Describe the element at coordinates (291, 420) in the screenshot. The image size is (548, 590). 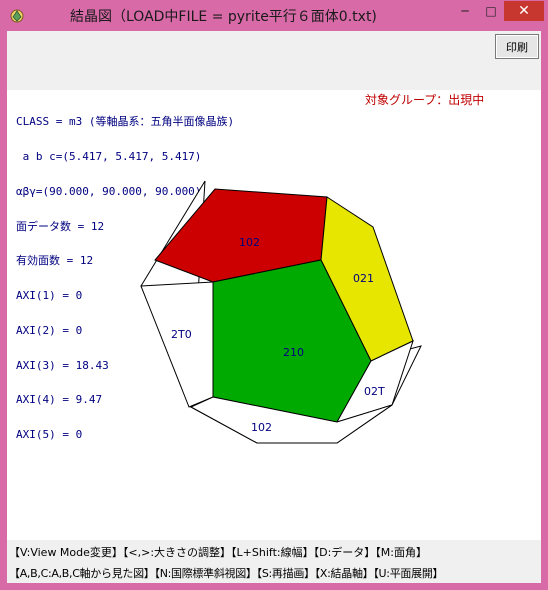
I see `face-102-bottom` at that location.